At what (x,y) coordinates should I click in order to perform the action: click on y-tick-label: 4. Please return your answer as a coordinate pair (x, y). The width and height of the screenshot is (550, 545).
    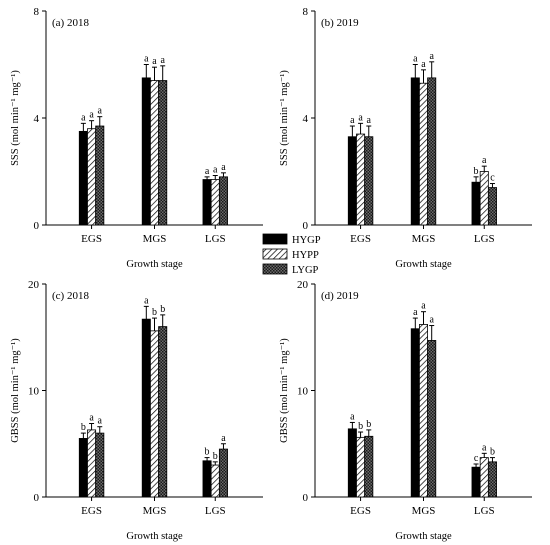
    Looking at the image, I should click on (306, 119).